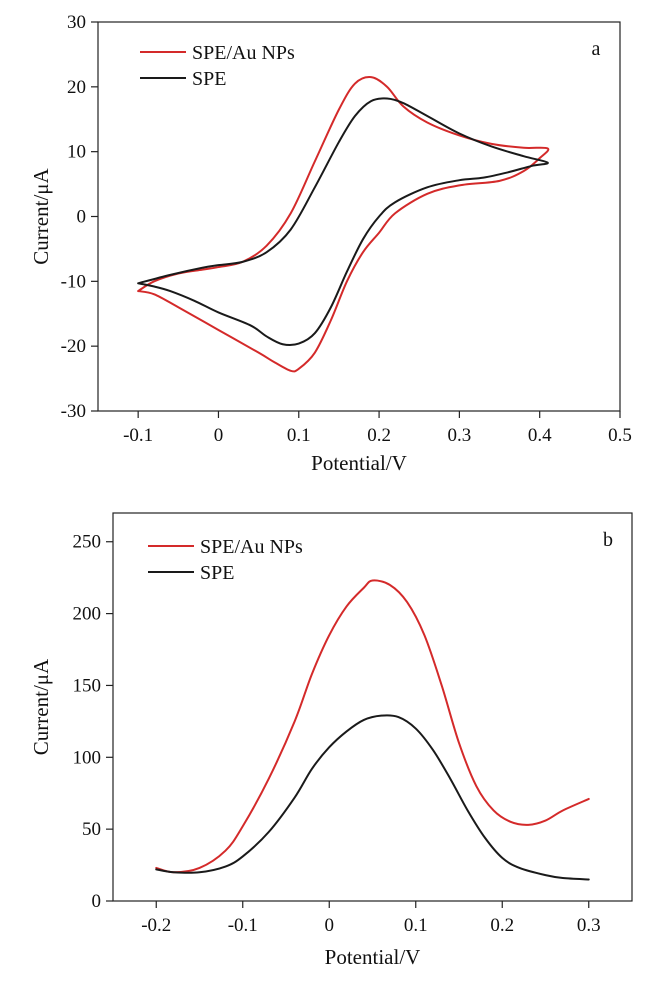 The height and width of the screenshot is (986, 672). Describe the element at coordinates (73, 411) in the screenshot. I see `y-tick-label: -30` at that location.